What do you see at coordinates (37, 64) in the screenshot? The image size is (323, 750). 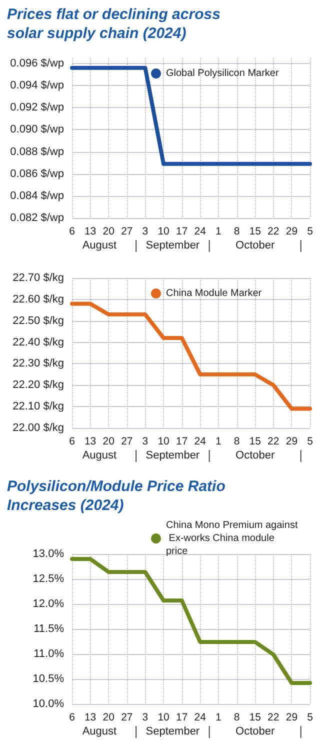 I see `y-tick-label: 0.096 $/wp` at bounding box center [37, 64].